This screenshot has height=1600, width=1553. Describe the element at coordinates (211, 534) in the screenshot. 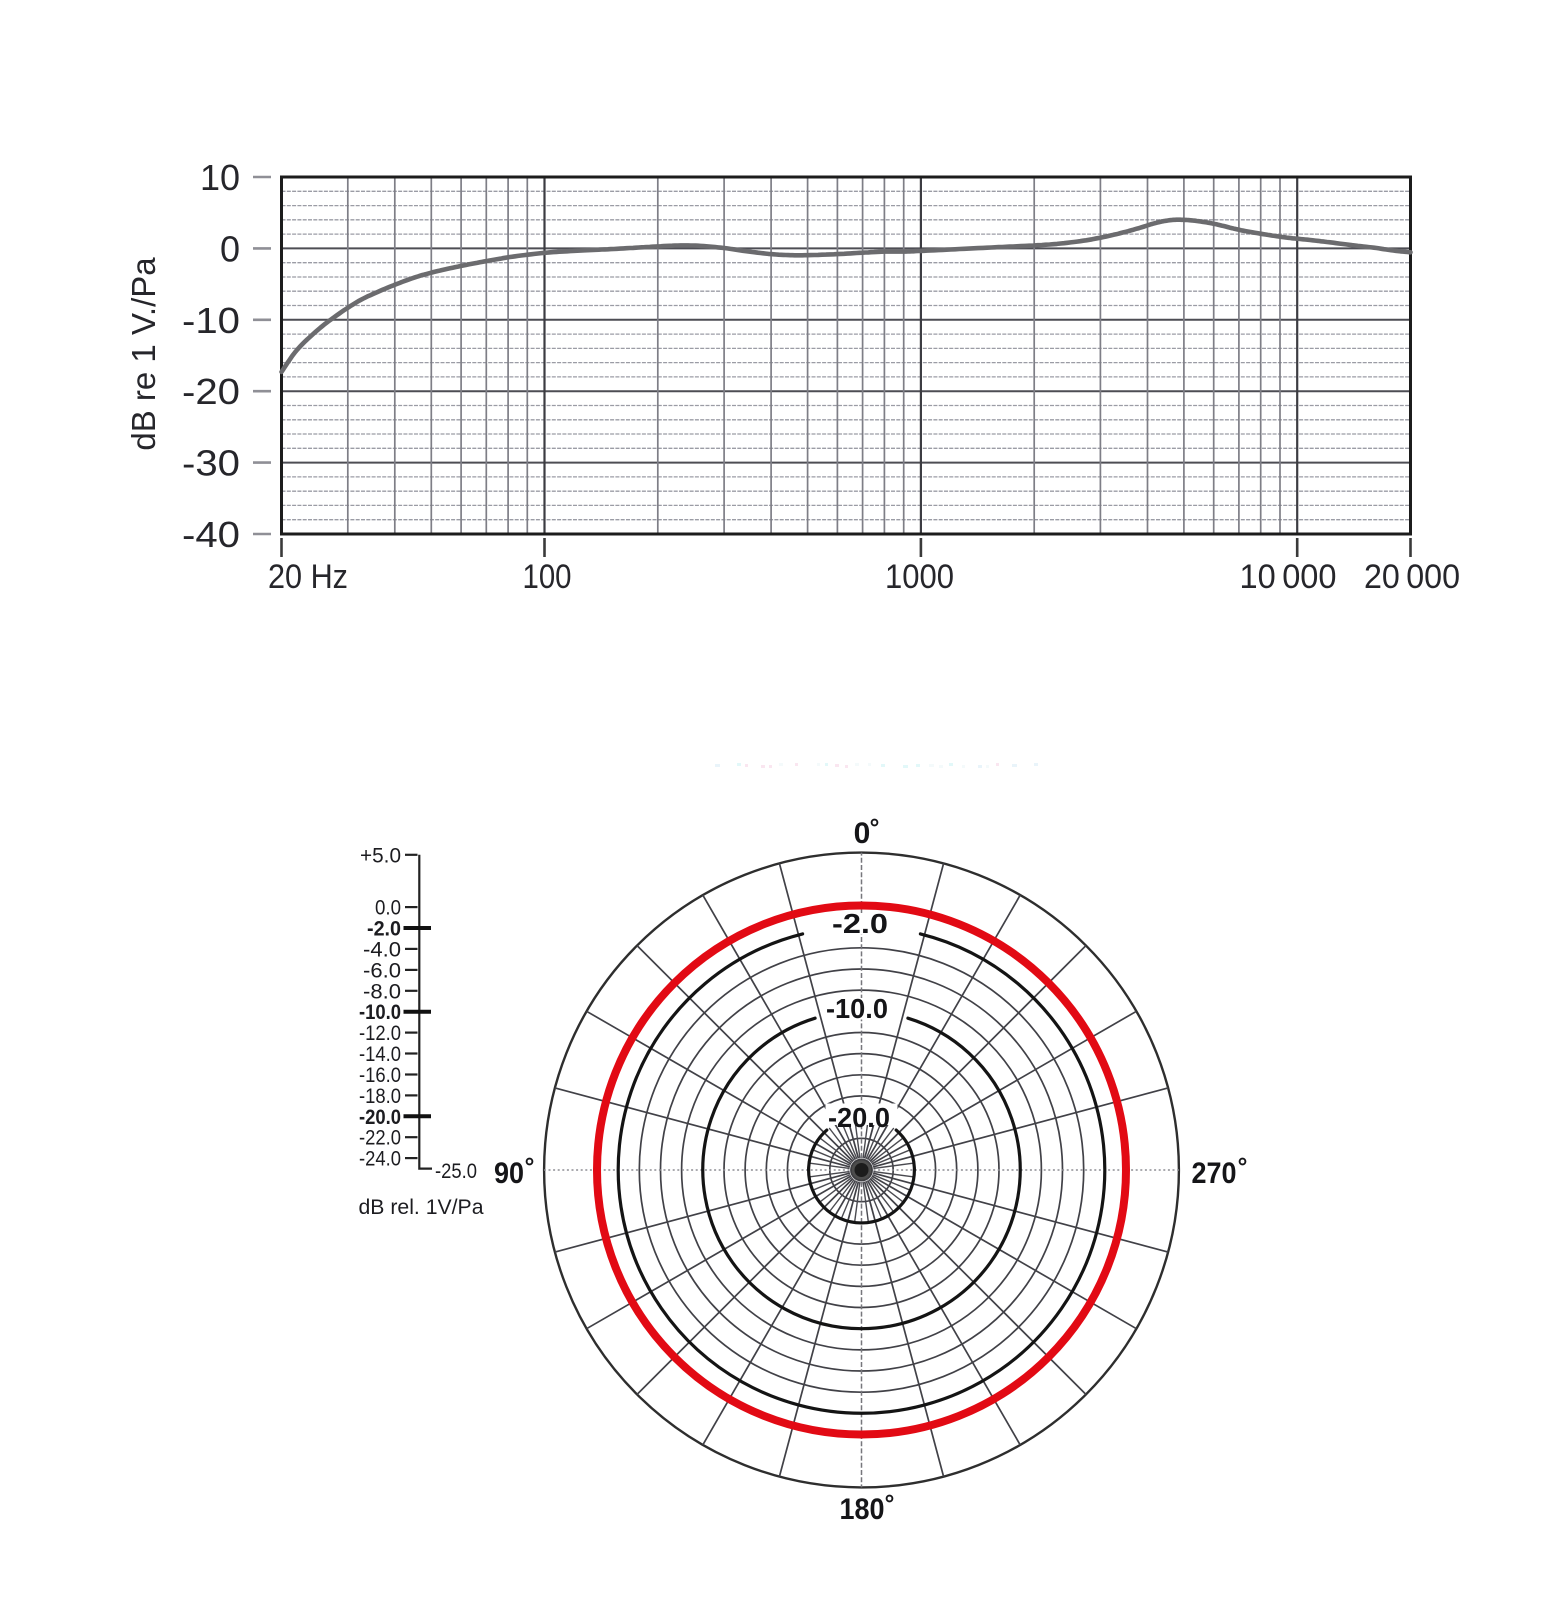

I see `svg-text: -40` at that location.